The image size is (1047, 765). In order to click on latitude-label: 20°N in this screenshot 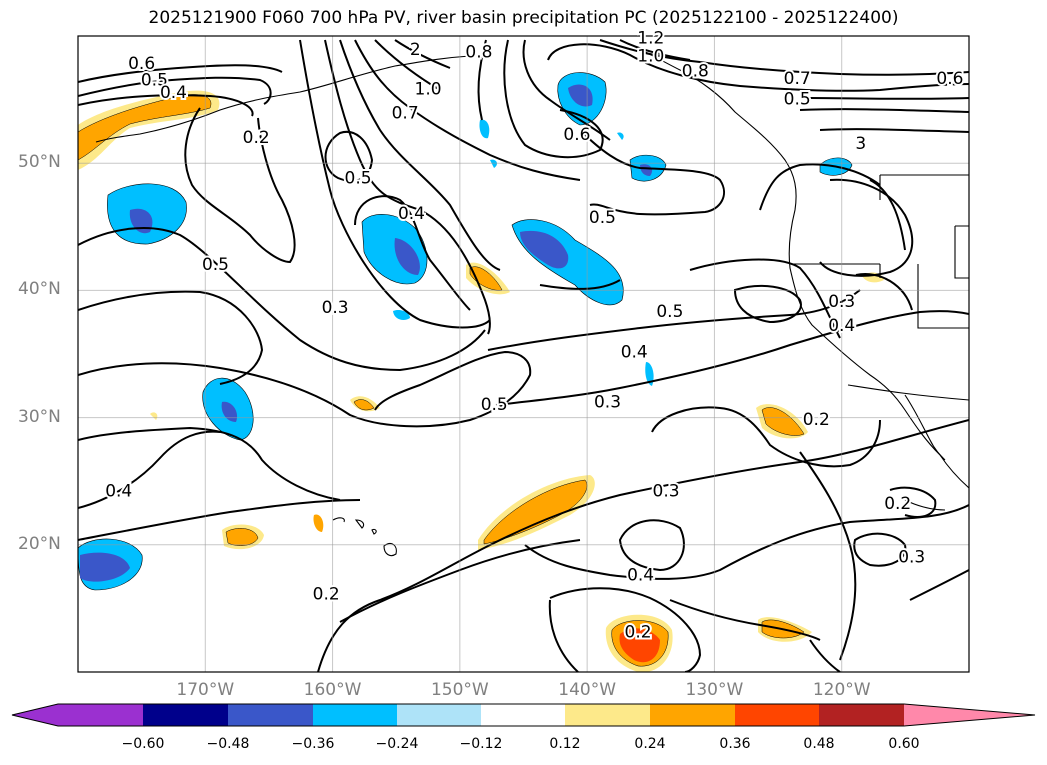, I will do `click(39, 543)`.